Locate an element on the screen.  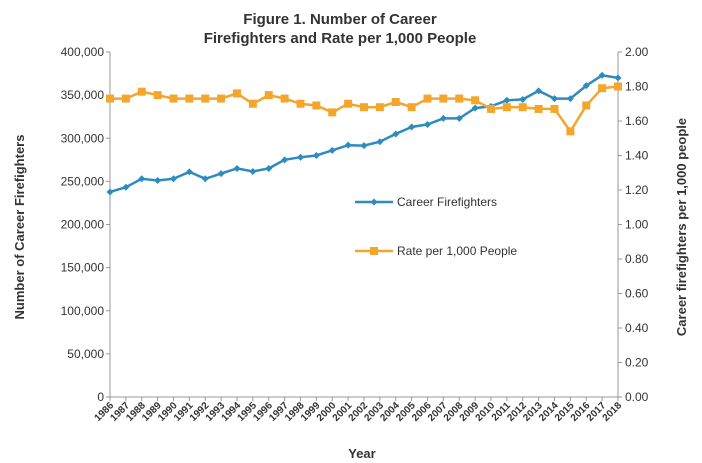
y-axis-left-title: Number of Career Firefighters is located at coordinates (19, 227).